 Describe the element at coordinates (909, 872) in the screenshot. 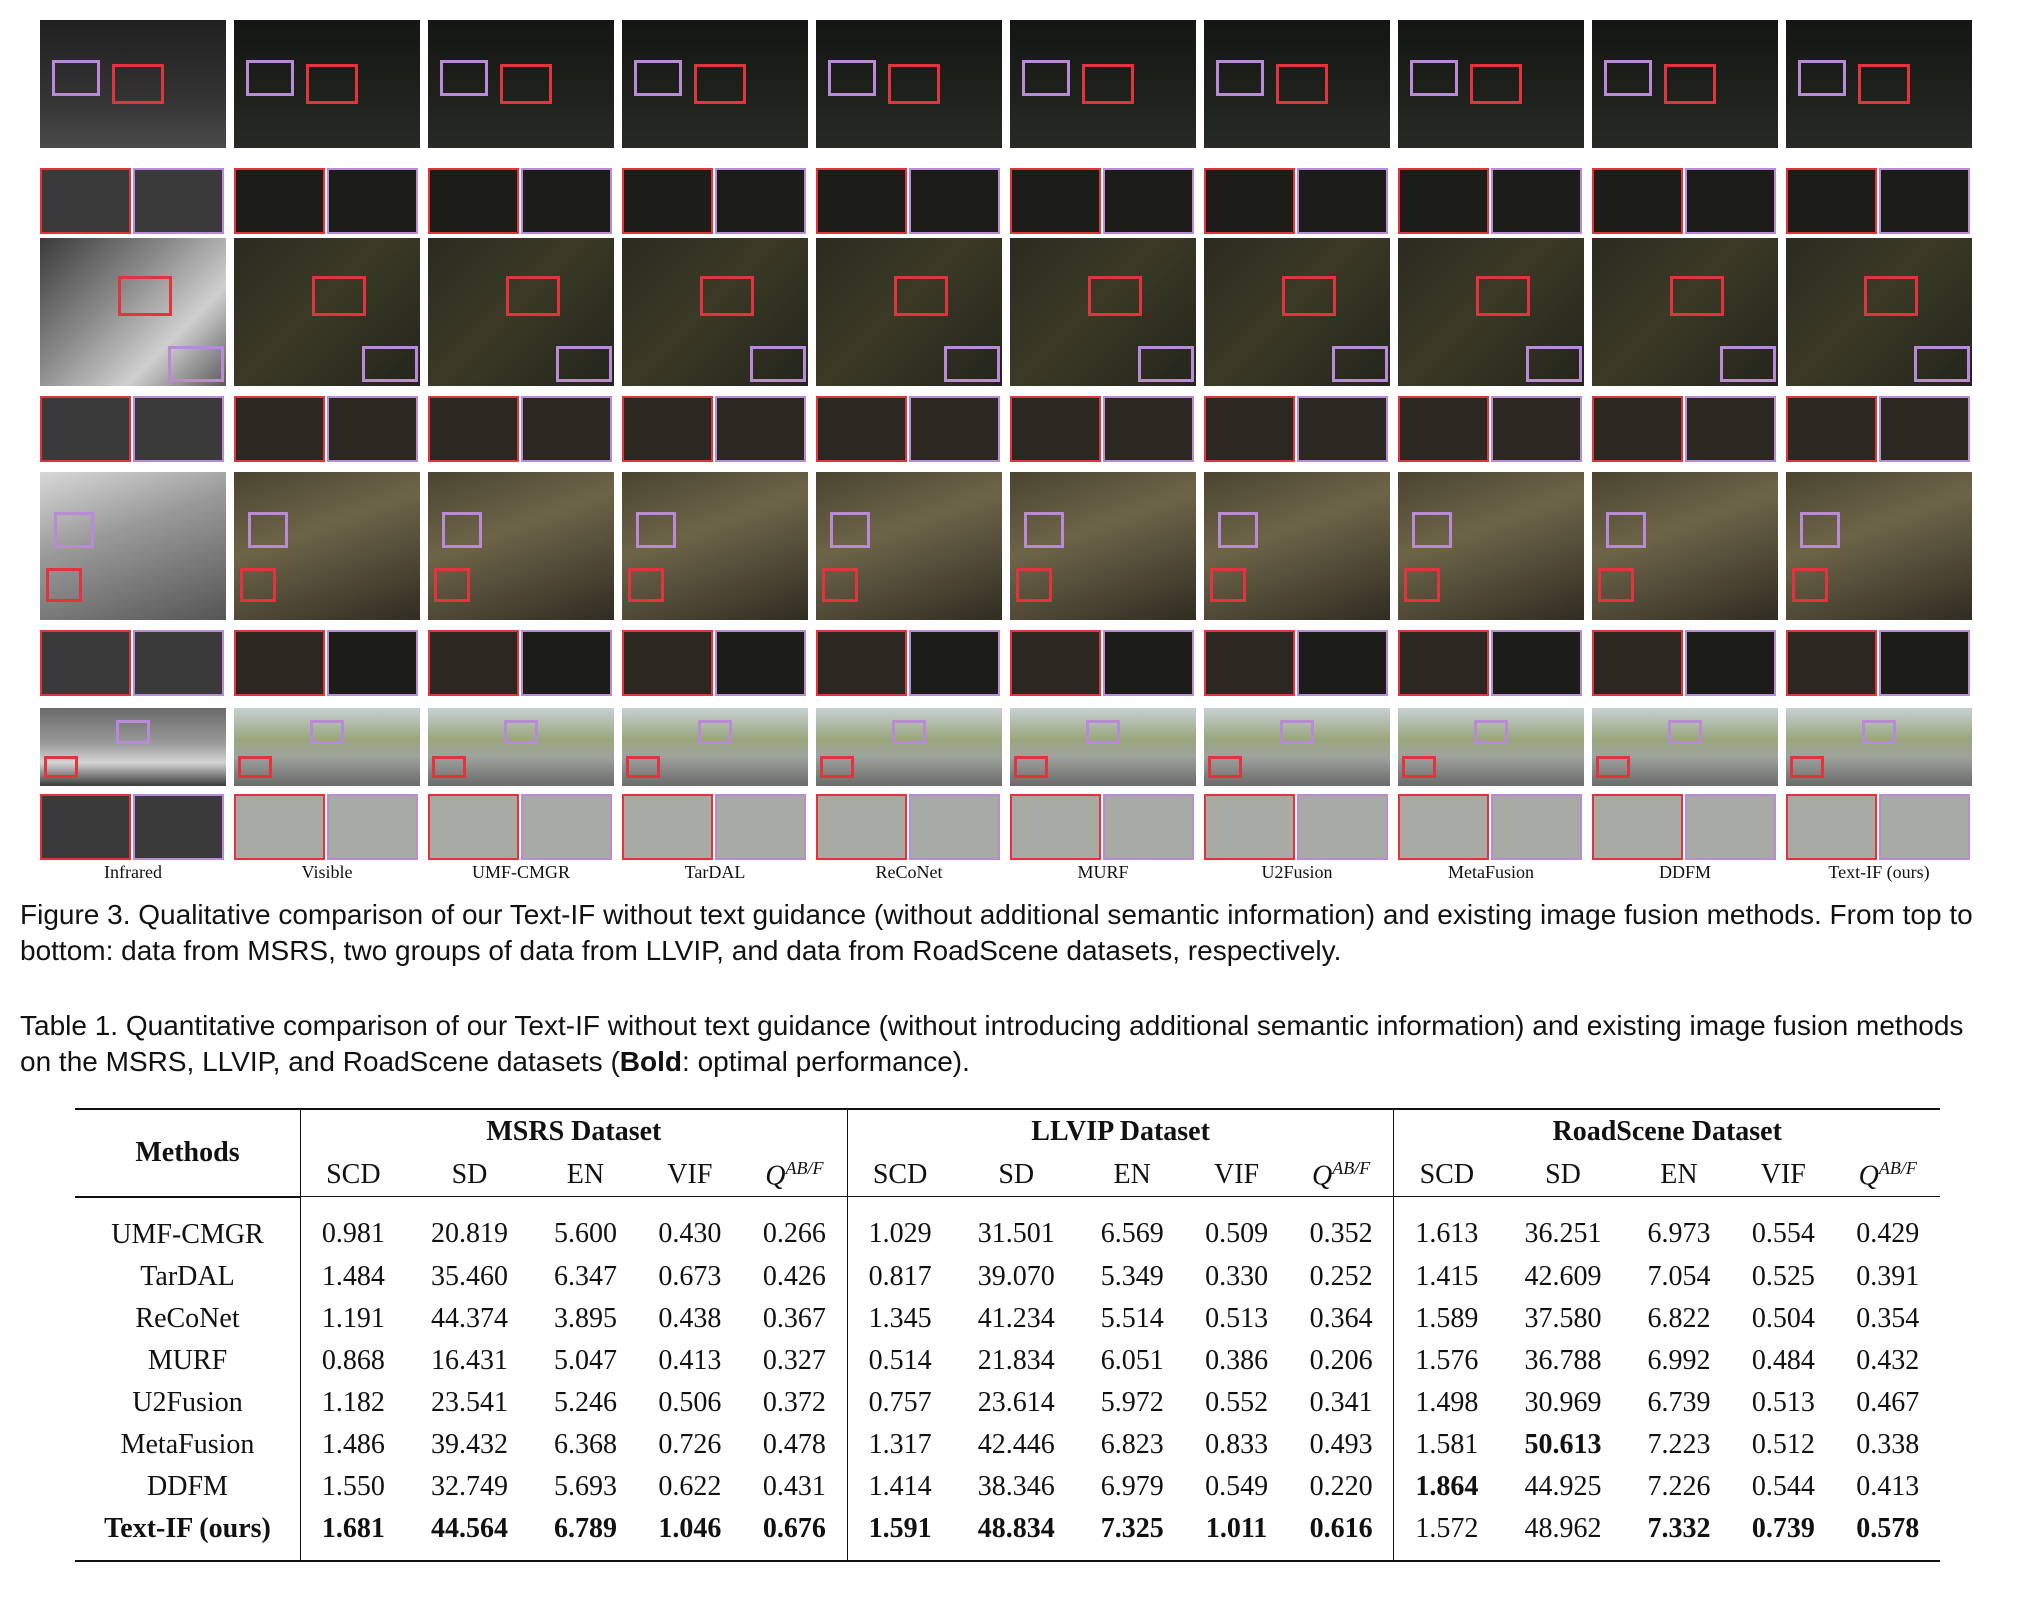

I see `method-label: ReCoNet` at that location.